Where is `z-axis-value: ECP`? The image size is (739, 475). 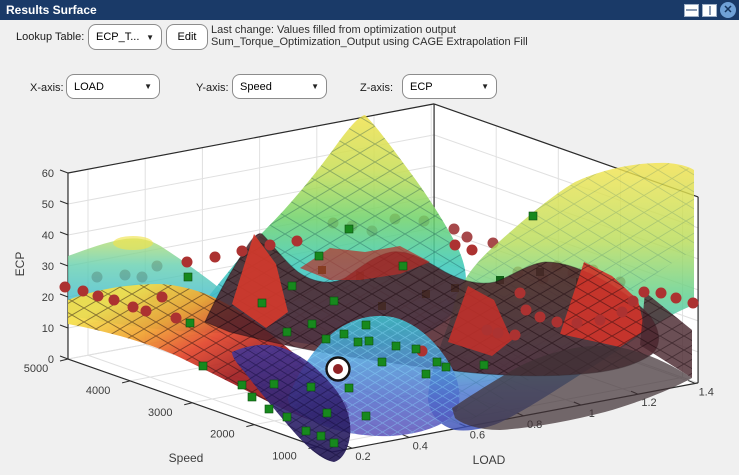 z-axis-value: ECP is located at coordinates (421, 86).